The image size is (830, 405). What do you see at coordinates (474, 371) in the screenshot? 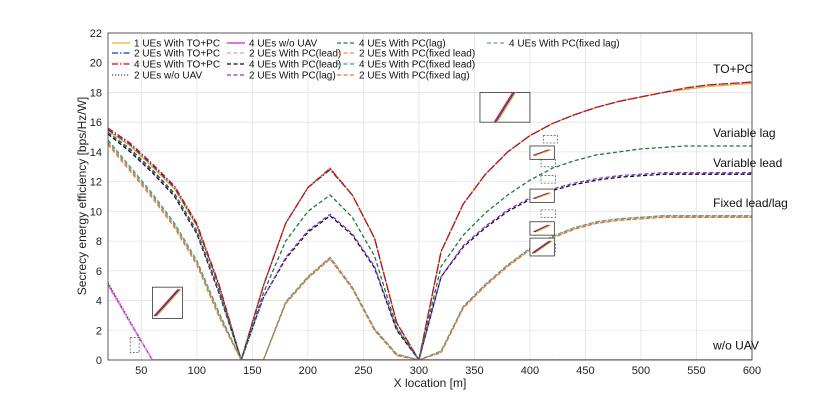
I see `x-tick-label-6: 350` at bounding box center [474, 371].